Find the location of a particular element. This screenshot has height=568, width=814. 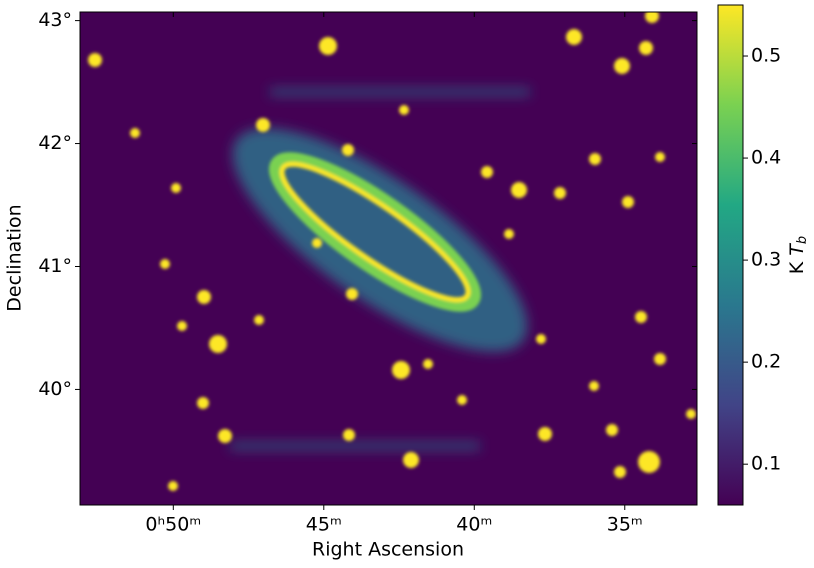

y-tick-label: 42° is located at coordinates (55, 143).